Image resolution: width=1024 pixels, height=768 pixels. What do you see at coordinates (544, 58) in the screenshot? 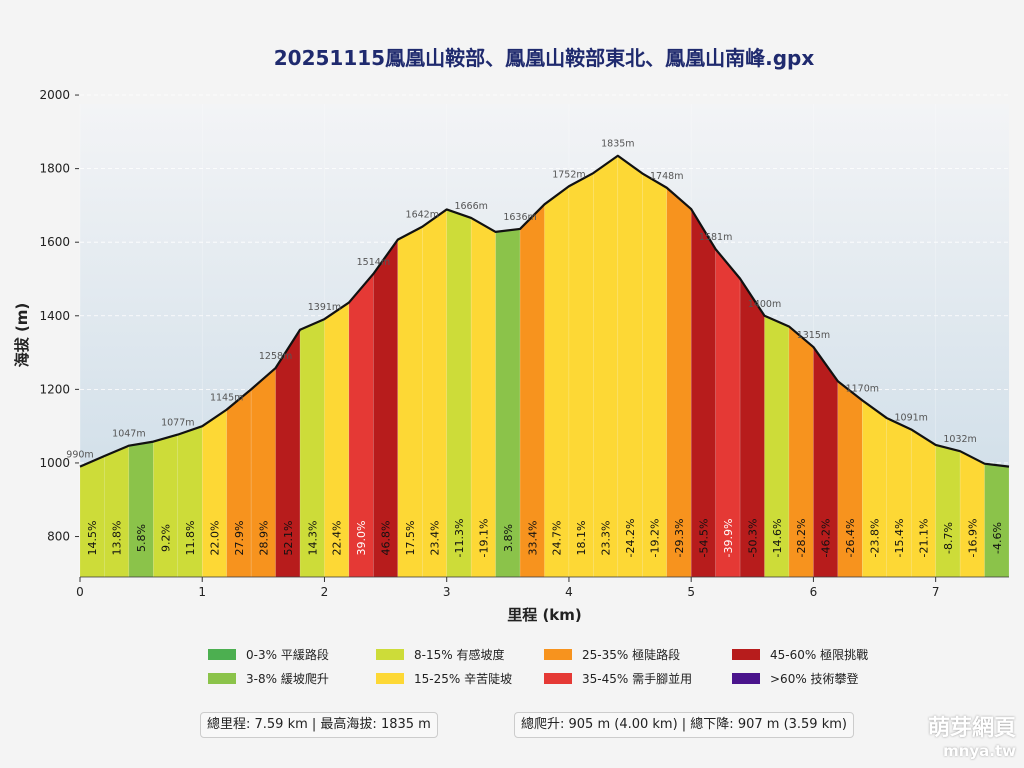
I see `chart-title: 20251115鳳凰山鞍部、鳳凰山鞍部東北、鳳凰山南峰.gpx` at bounding box center [544, 58].